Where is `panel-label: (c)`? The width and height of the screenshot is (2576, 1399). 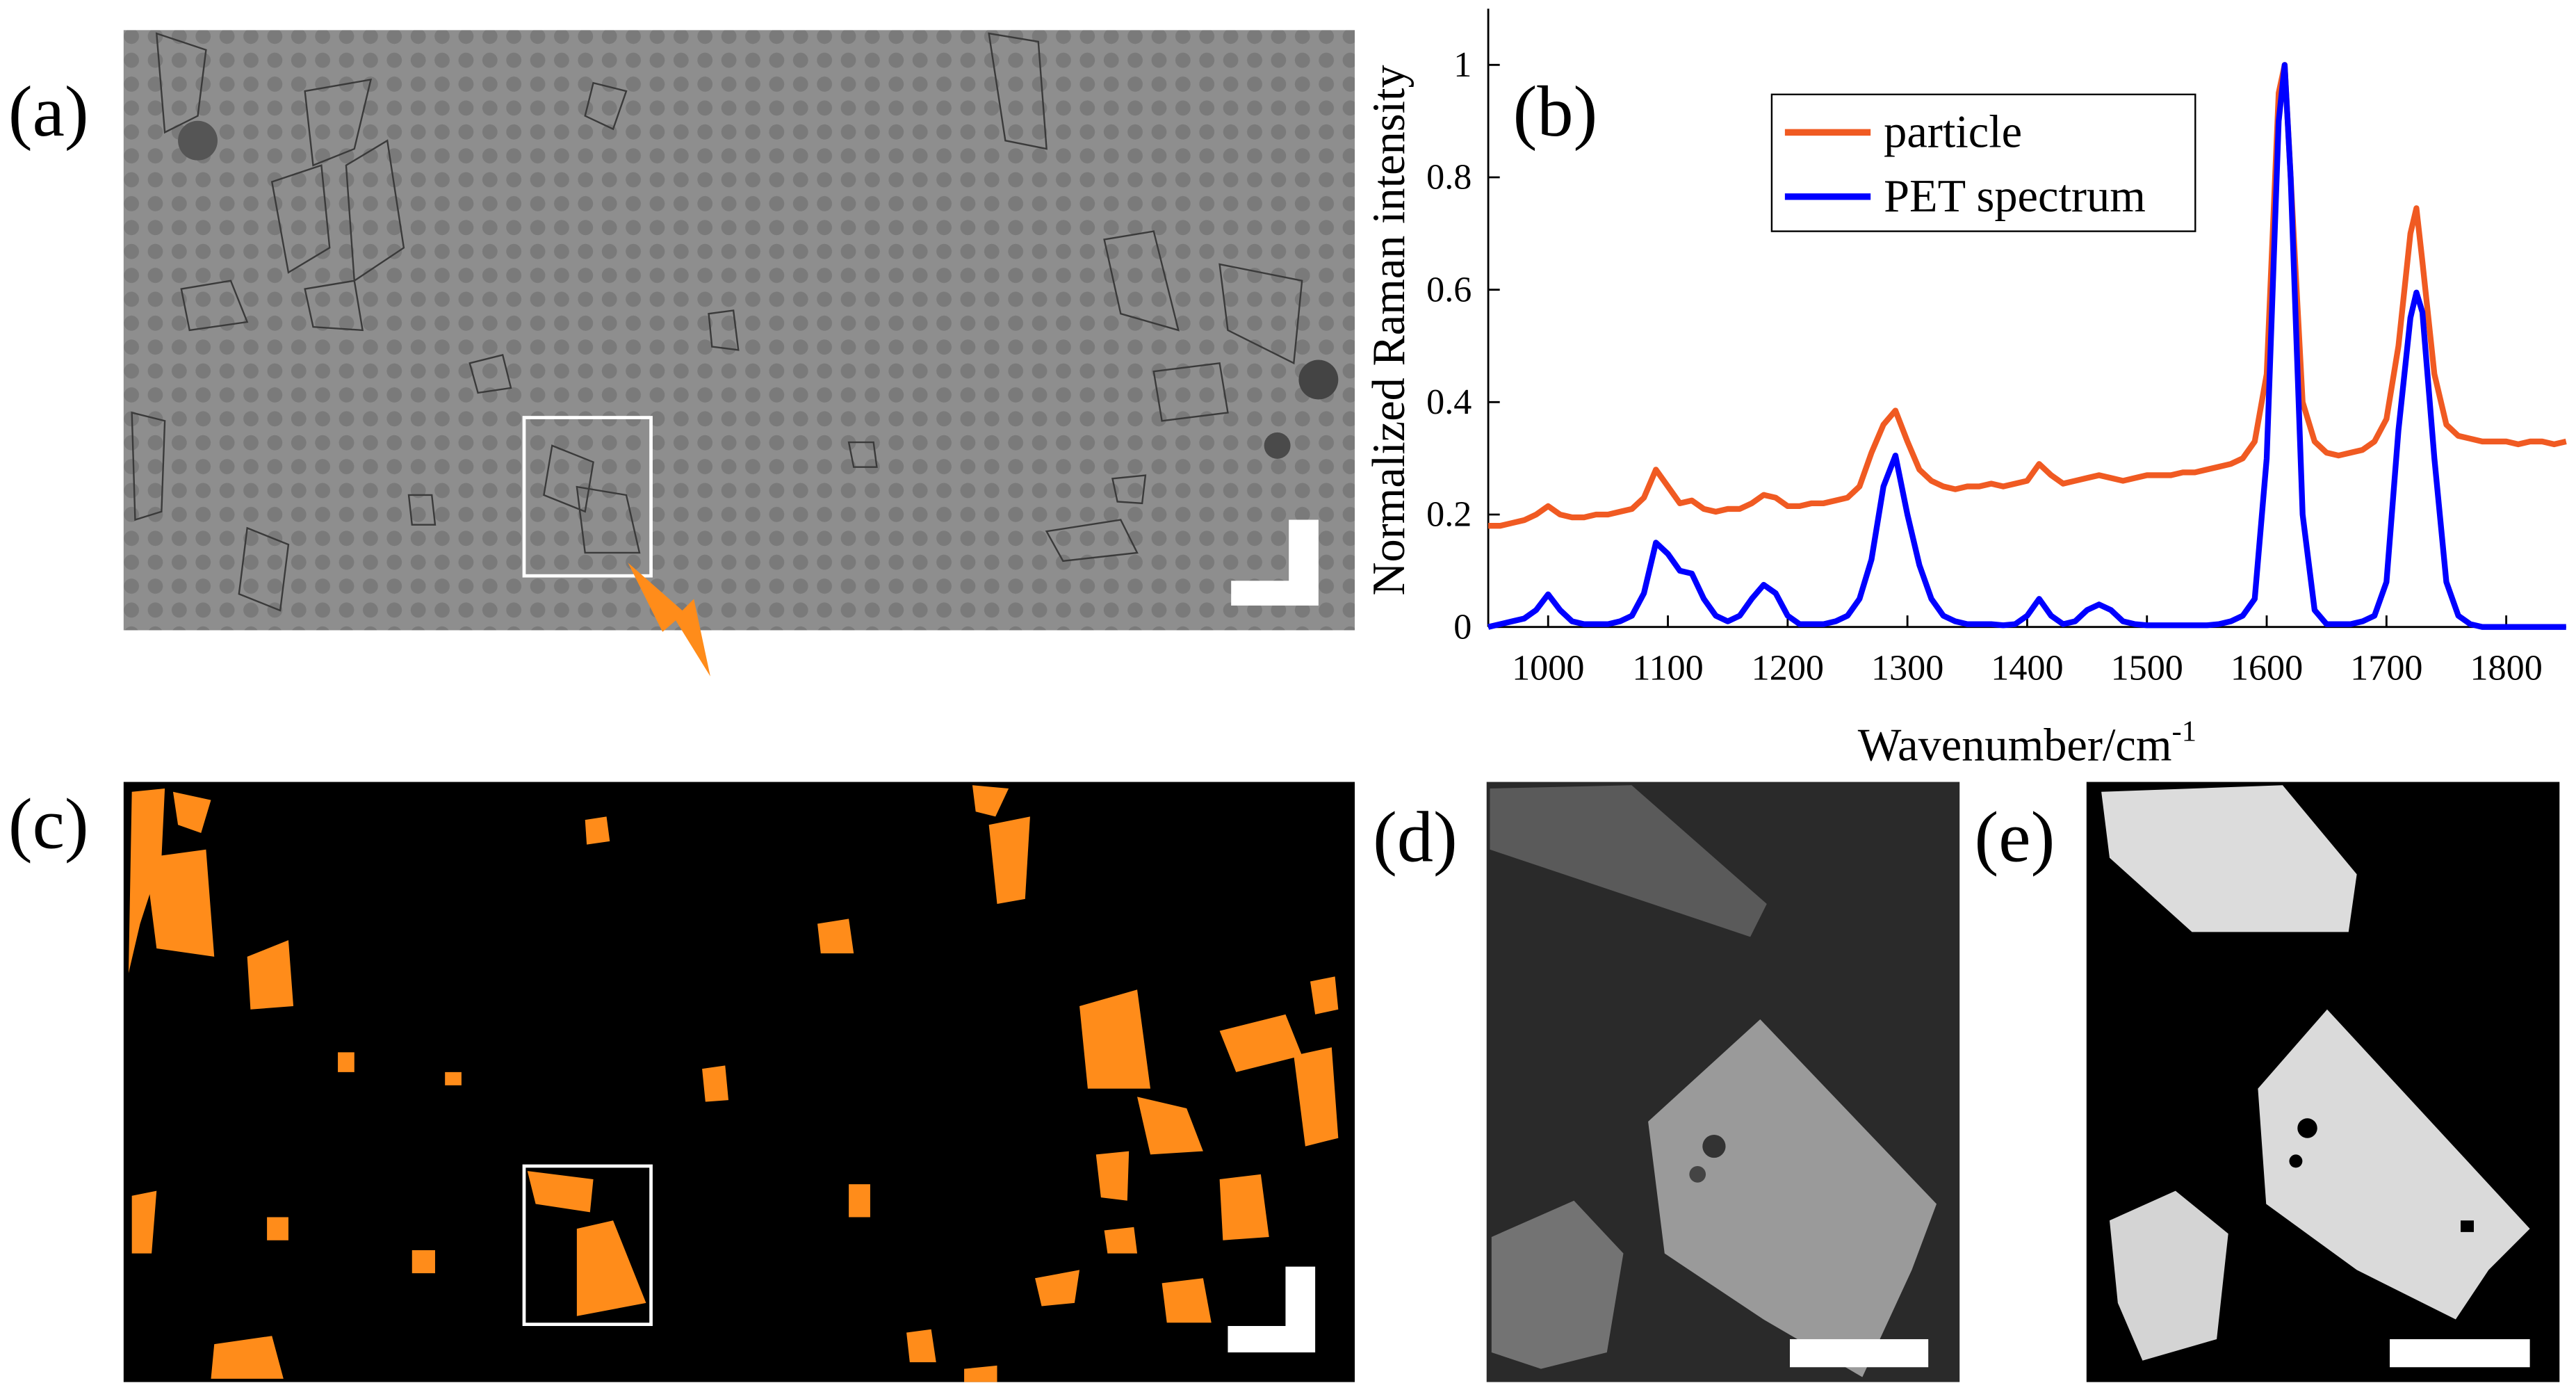 panel-label: (c) is located at coordinates (48, 824).